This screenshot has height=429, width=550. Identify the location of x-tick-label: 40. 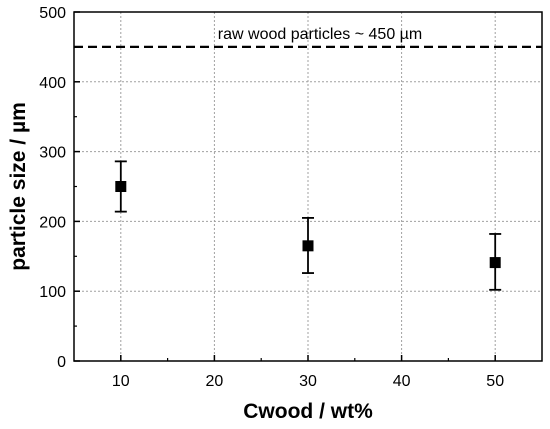
(402, 381).